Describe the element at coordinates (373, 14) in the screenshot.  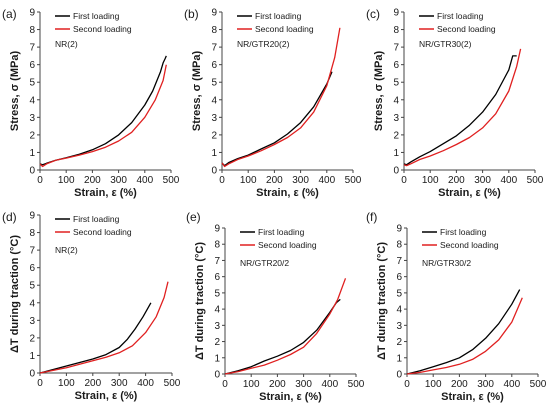
I see `panel-label: (c)` at that location.